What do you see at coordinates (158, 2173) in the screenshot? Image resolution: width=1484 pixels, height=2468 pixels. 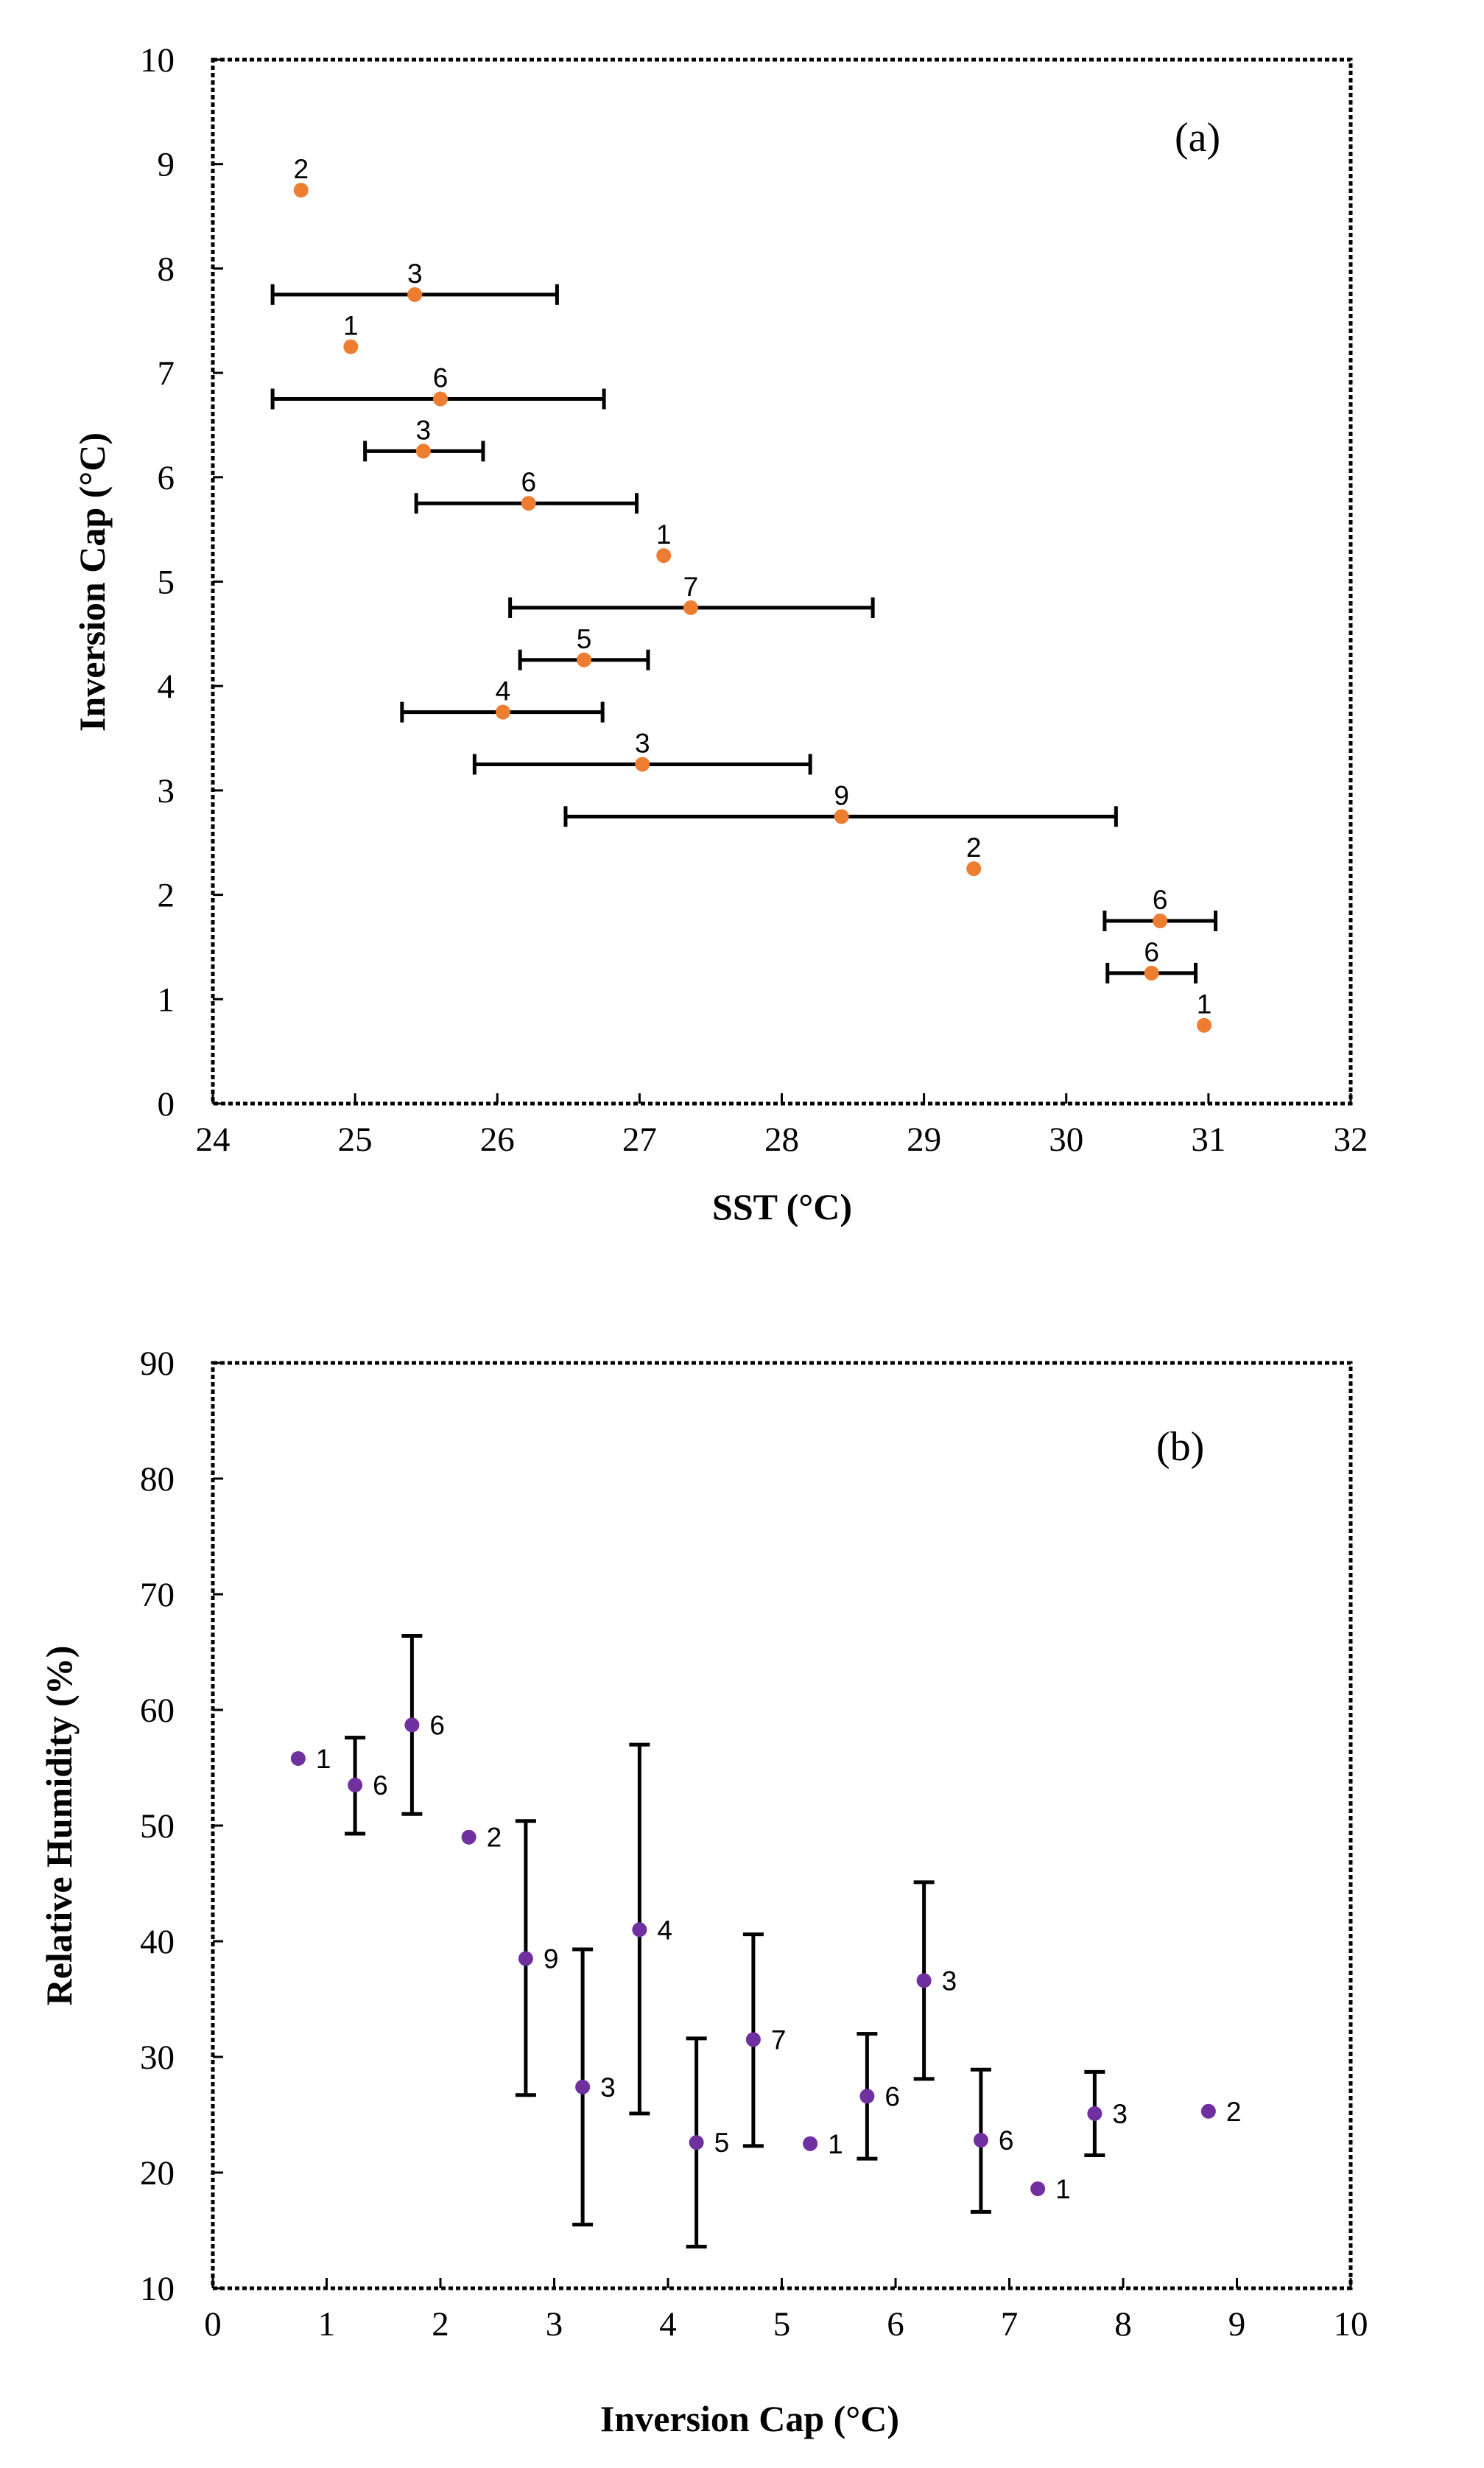 I see `panel-b-y-tick-label: 20` at bounding box center [158, 2173].